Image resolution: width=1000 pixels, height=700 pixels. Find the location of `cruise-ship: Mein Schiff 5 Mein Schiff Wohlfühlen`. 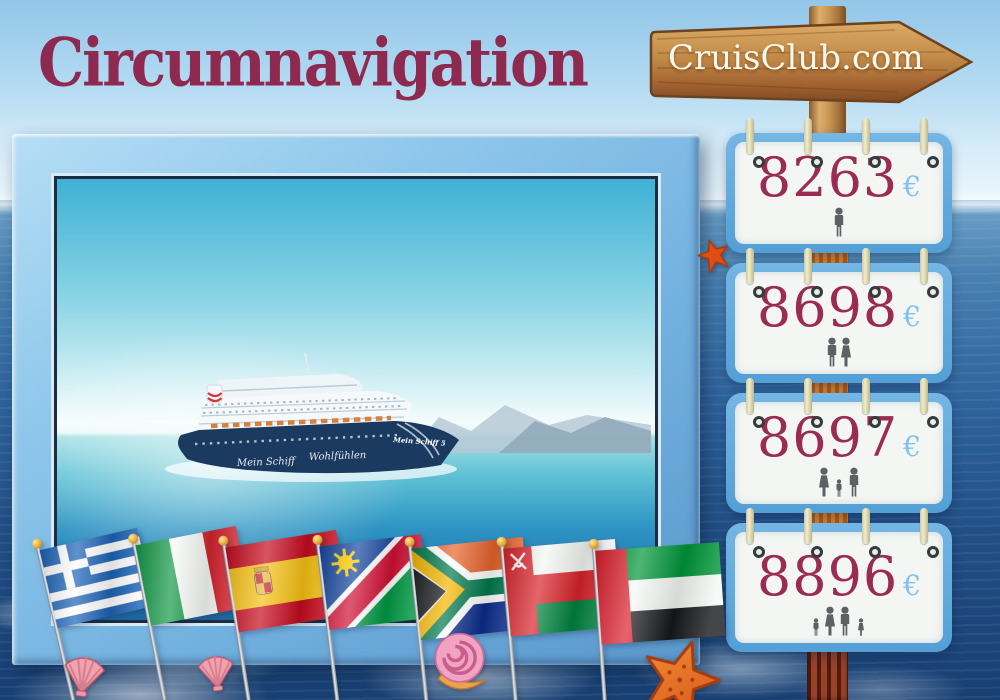

cruise-ship: Mein Schiff 5 Mein Schiff Wohlfühlen is located at coordinates (312, 417).